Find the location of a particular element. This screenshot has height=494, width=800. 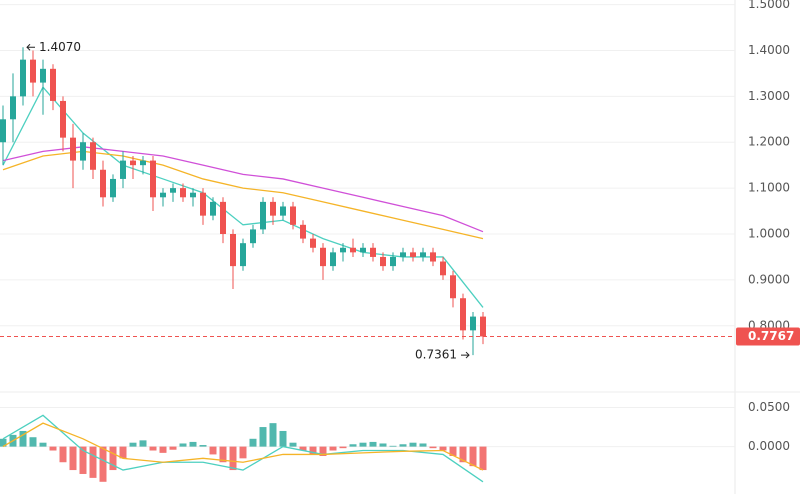

y-tick-label: 1.0000 is located at coordinates (769, 234).